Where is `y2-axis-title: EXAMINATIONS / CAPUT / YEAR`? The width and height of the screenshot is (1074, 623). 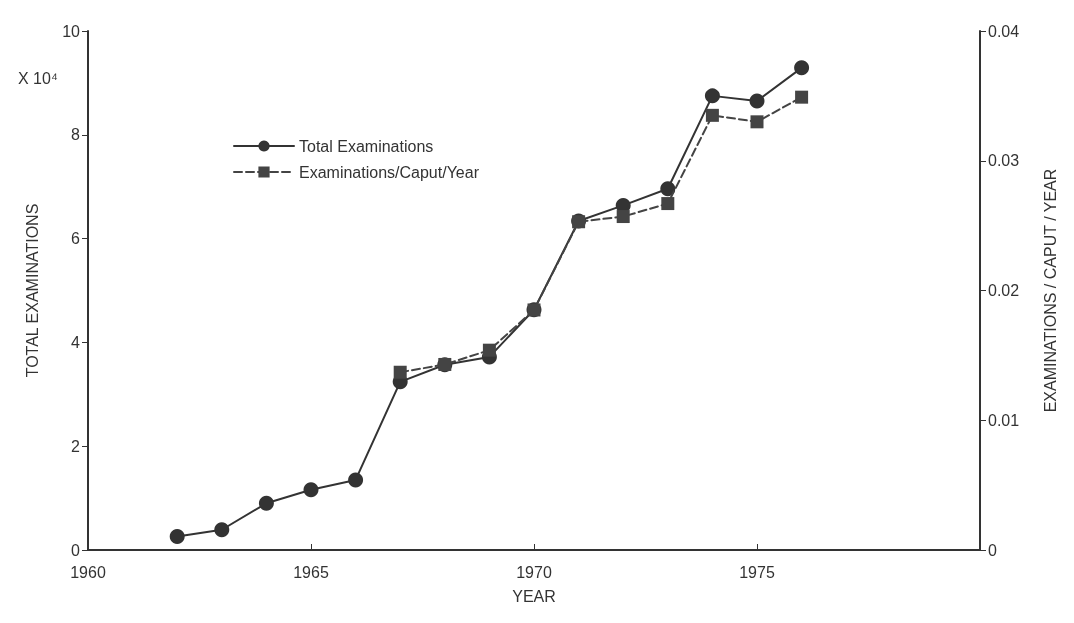
y2-axis-title: EXAMINATIONS / CAPUT / YEAR is located at coordinates (1050, 290).